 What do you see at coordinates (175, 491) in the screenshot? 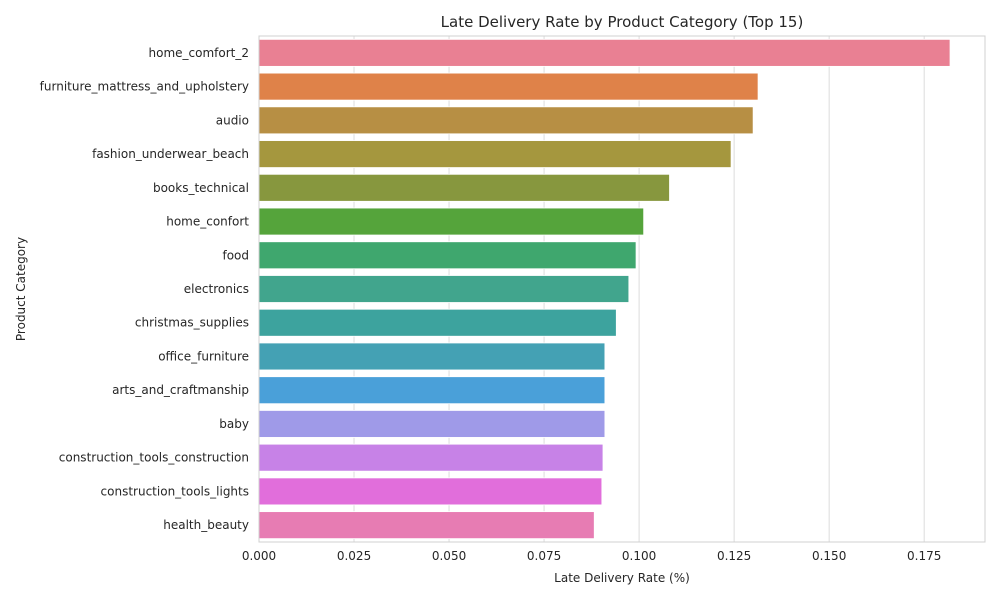
I see `y-tick-label: construction_tools_lights` at bounding box center [175, 491].